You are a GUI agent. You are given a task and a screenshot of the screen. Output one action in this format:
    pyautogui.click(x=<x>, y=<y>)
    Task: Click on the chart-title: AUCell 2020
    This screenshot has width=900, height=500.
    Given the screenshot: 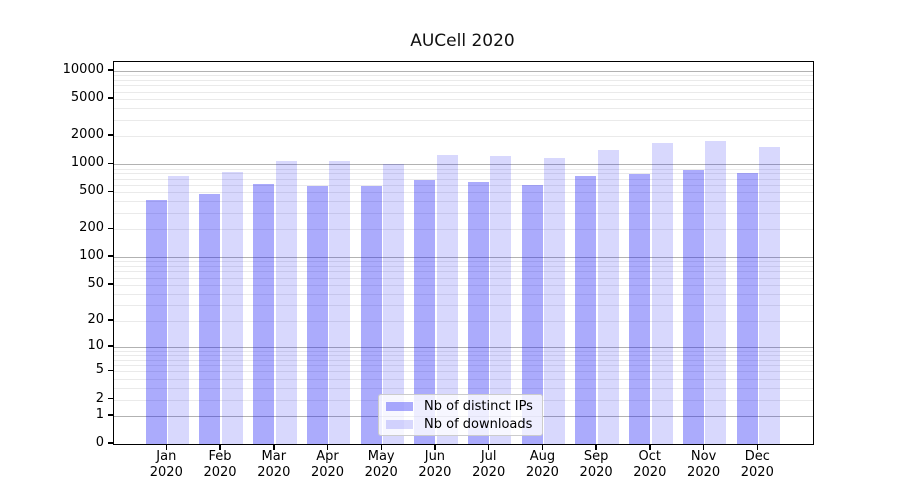 What is the action you would take?
    pyautogui.click(x=462, y=41)
    